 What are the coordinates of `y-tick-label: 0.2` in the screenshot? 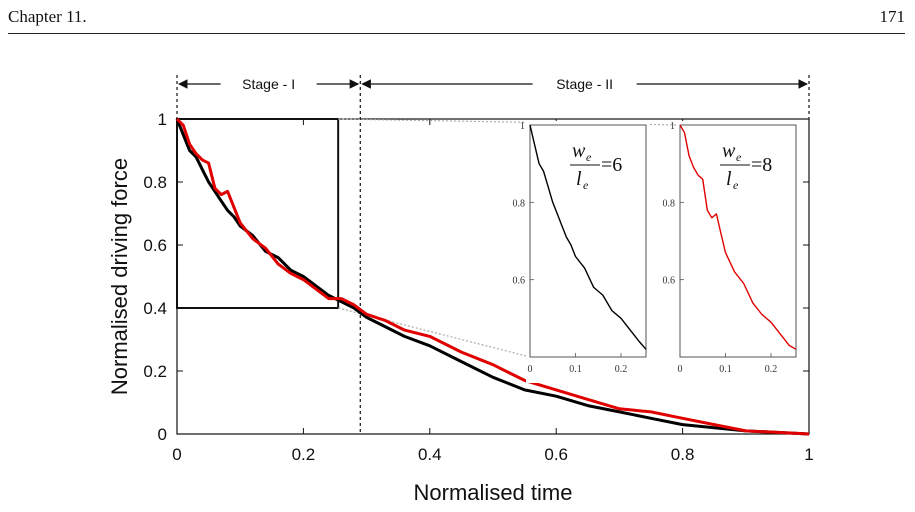 It's located at (155, 371).